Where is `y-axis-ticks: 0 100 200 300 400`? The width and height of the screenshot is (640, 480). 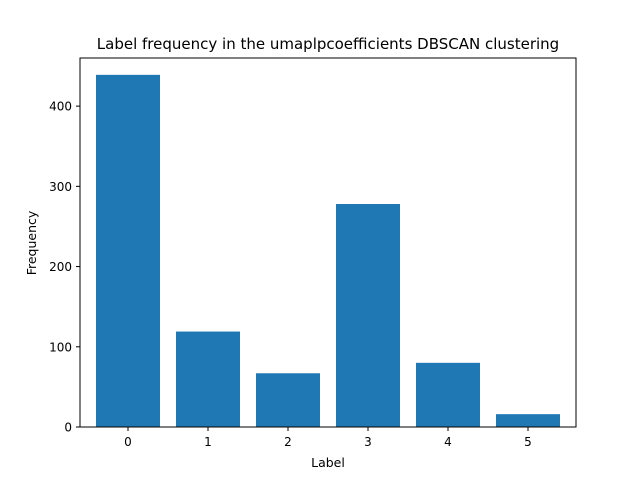 y-axis-ticks: 0 100 200 300 400 is located at coordinates (64, 267).